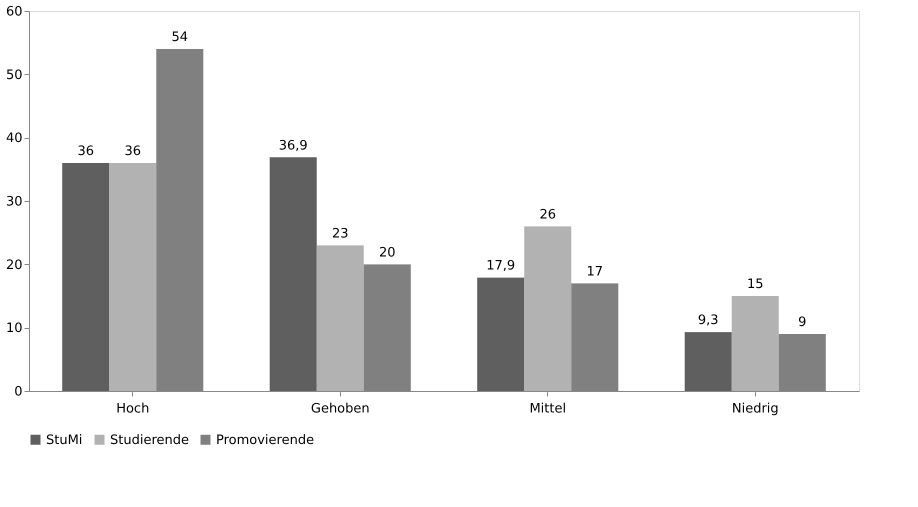 The image size is (918, 507). Describe the element at coordinates (265, 440) in the screenshot. I see `legend-label: Promovierende` at that location.